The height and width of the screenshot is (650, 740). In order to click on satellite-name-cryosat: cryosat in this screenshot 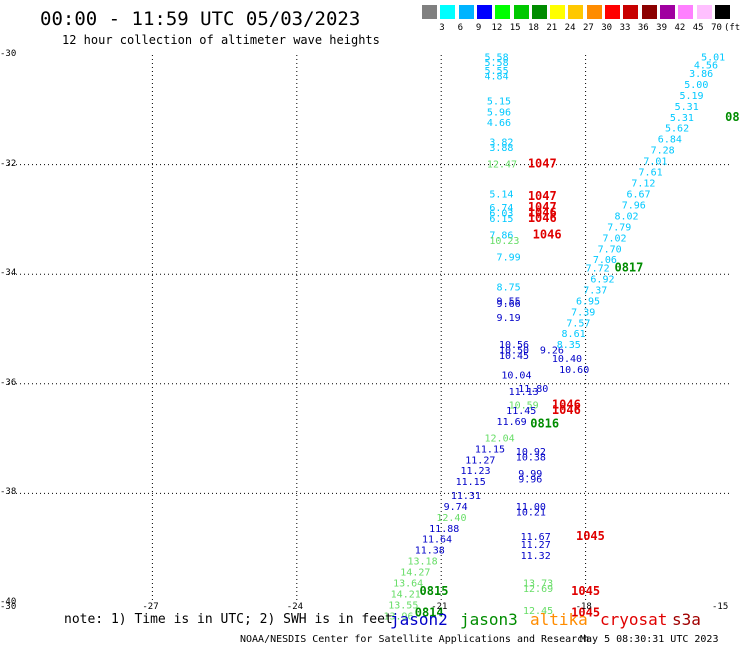, I will do `click(634, 619)`.